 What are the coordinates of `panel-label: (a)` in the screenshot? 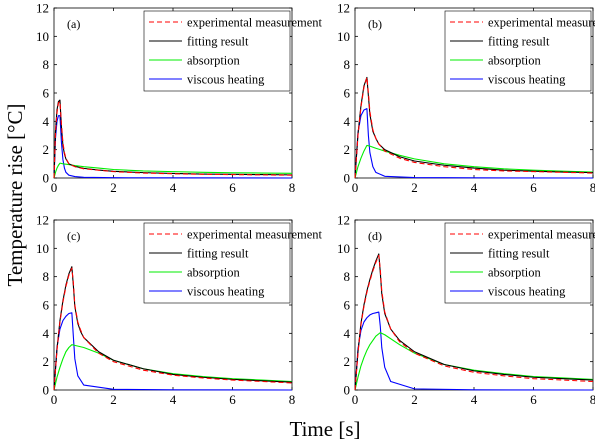 It's located at (73, 24).